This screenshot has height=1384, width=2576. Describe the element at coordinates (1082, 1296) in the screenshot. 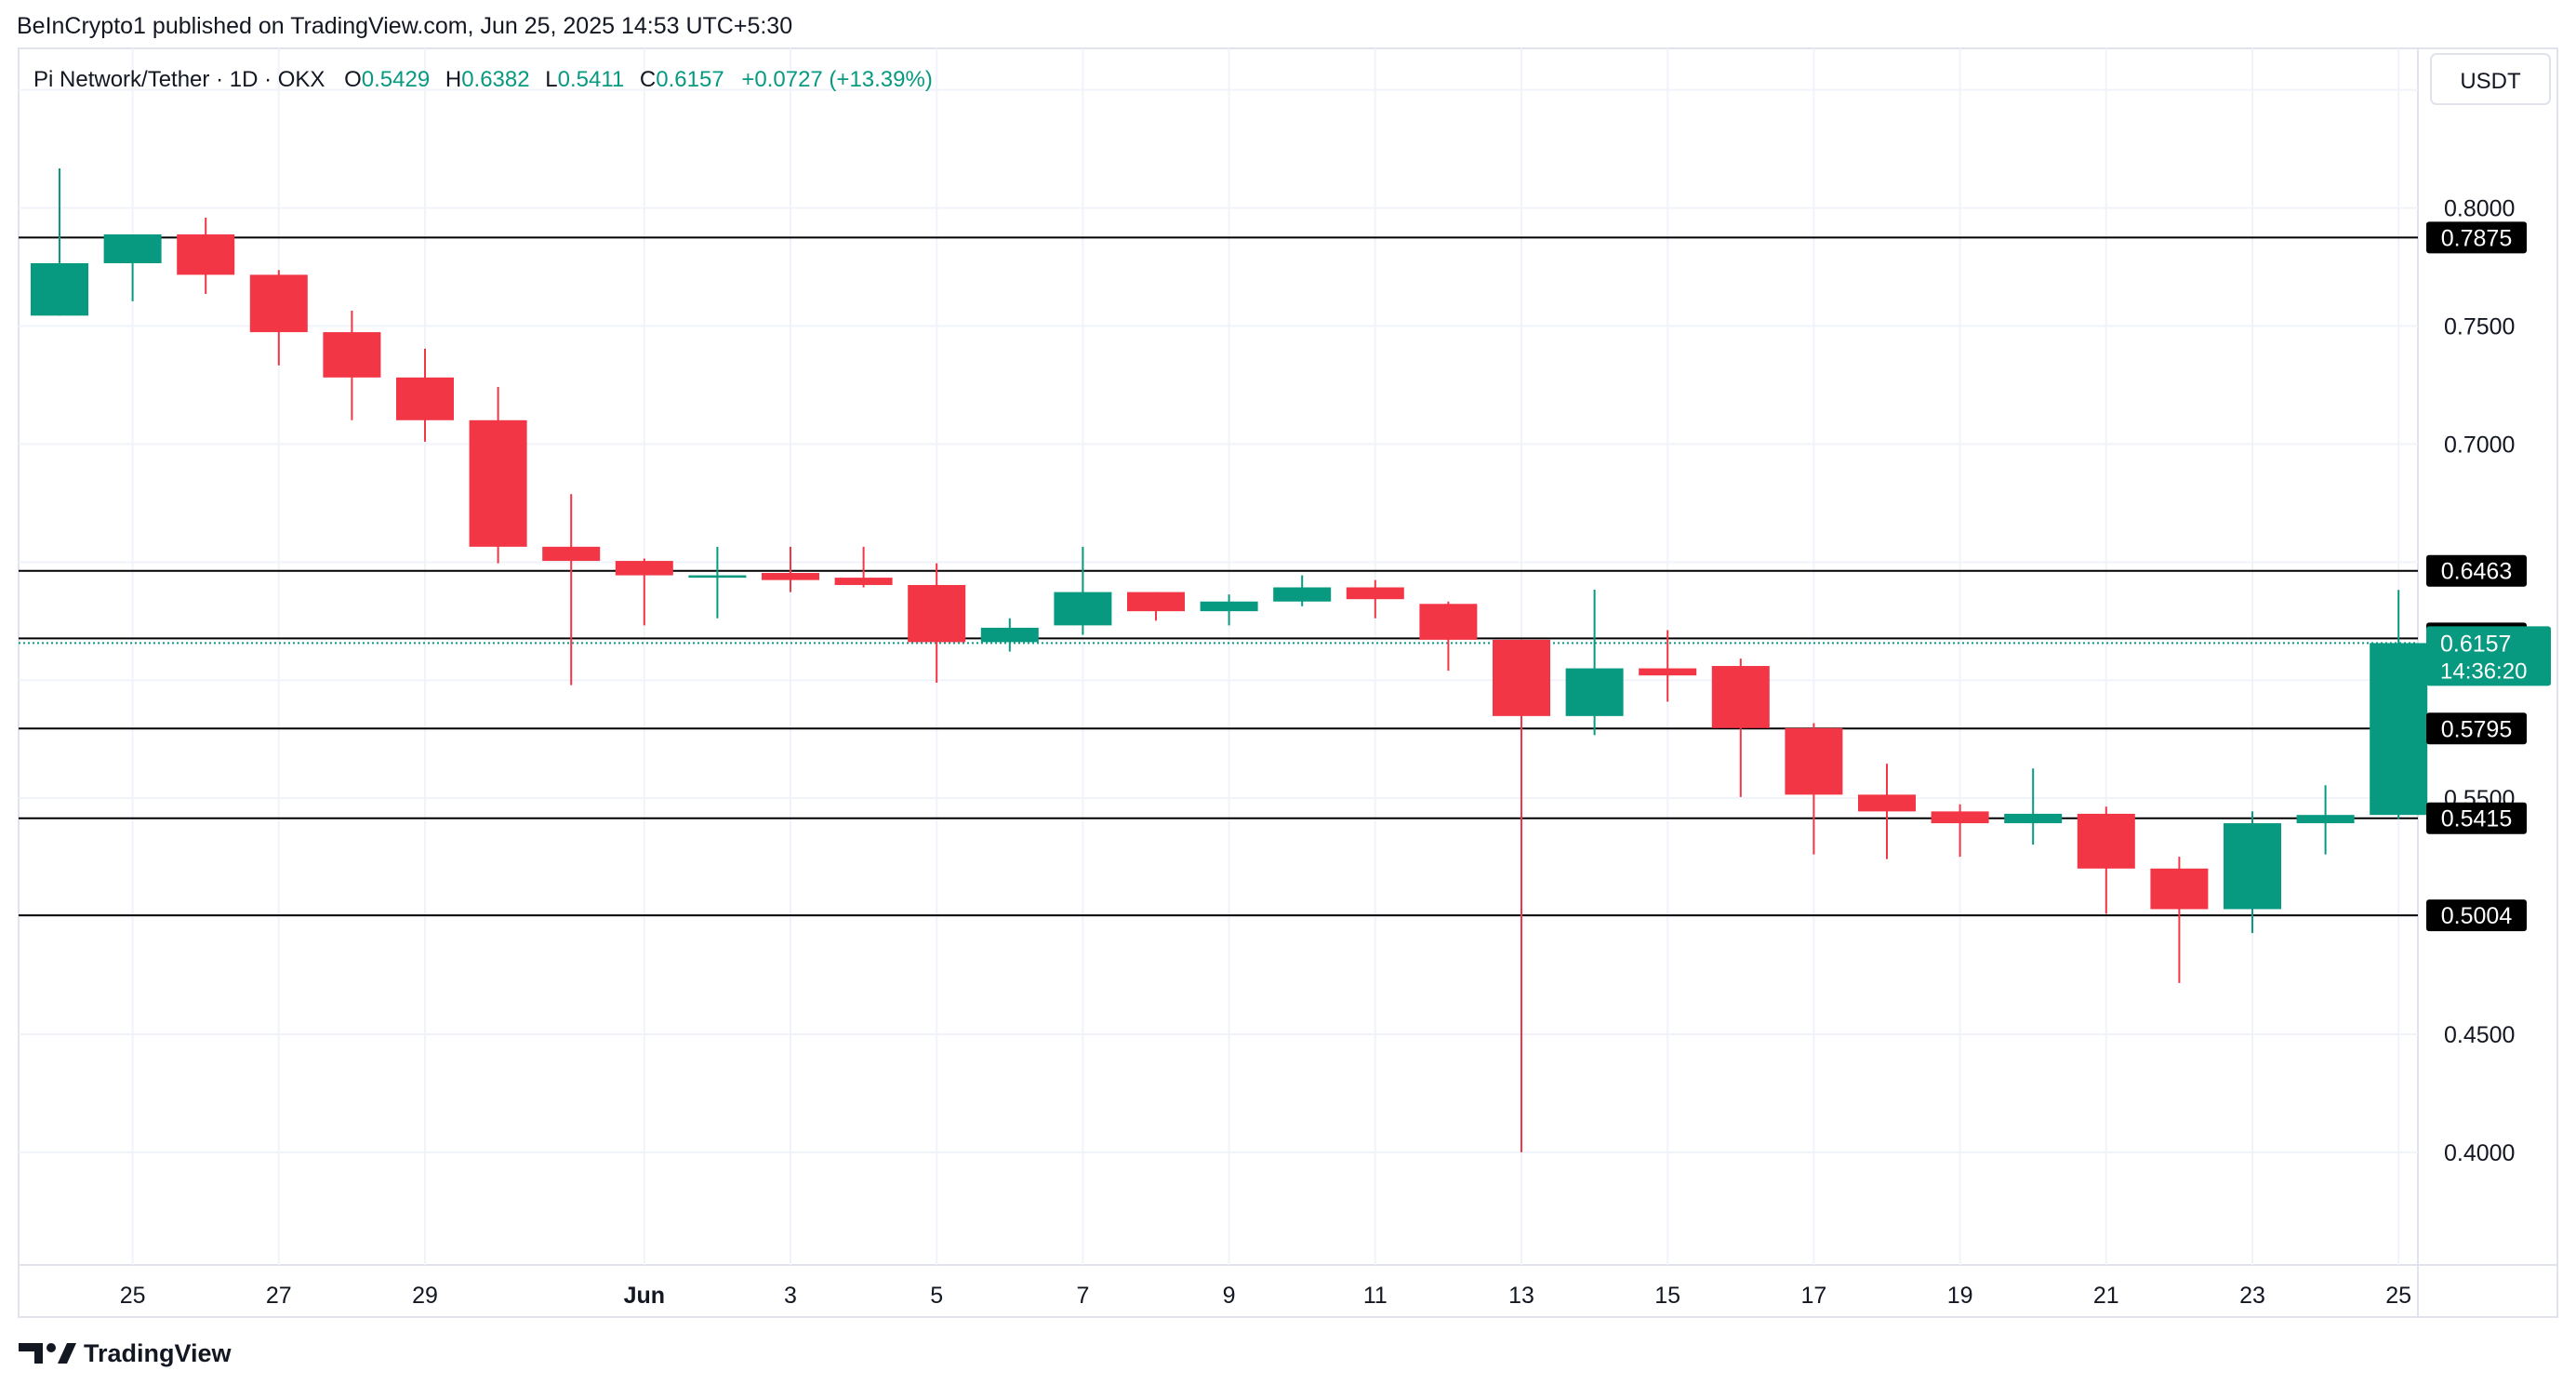

I see `time-axis-label: 7` at that location.